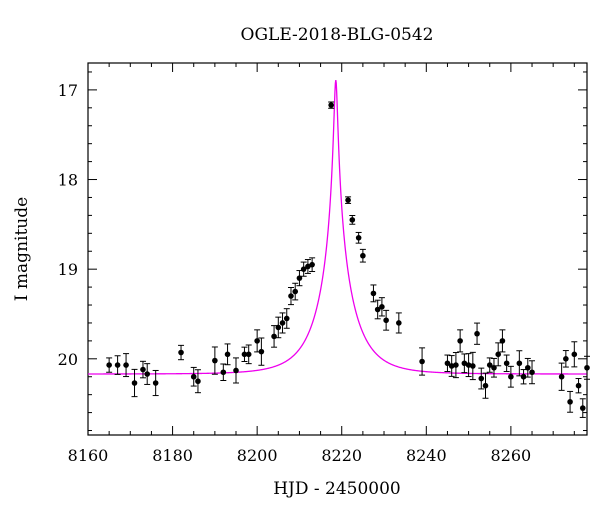 The image size is (600, 512). What do you see at coordinates (426, 455) in the screenshot?
I see `x-tick-label: 8240` at bounding box center [426, 455].